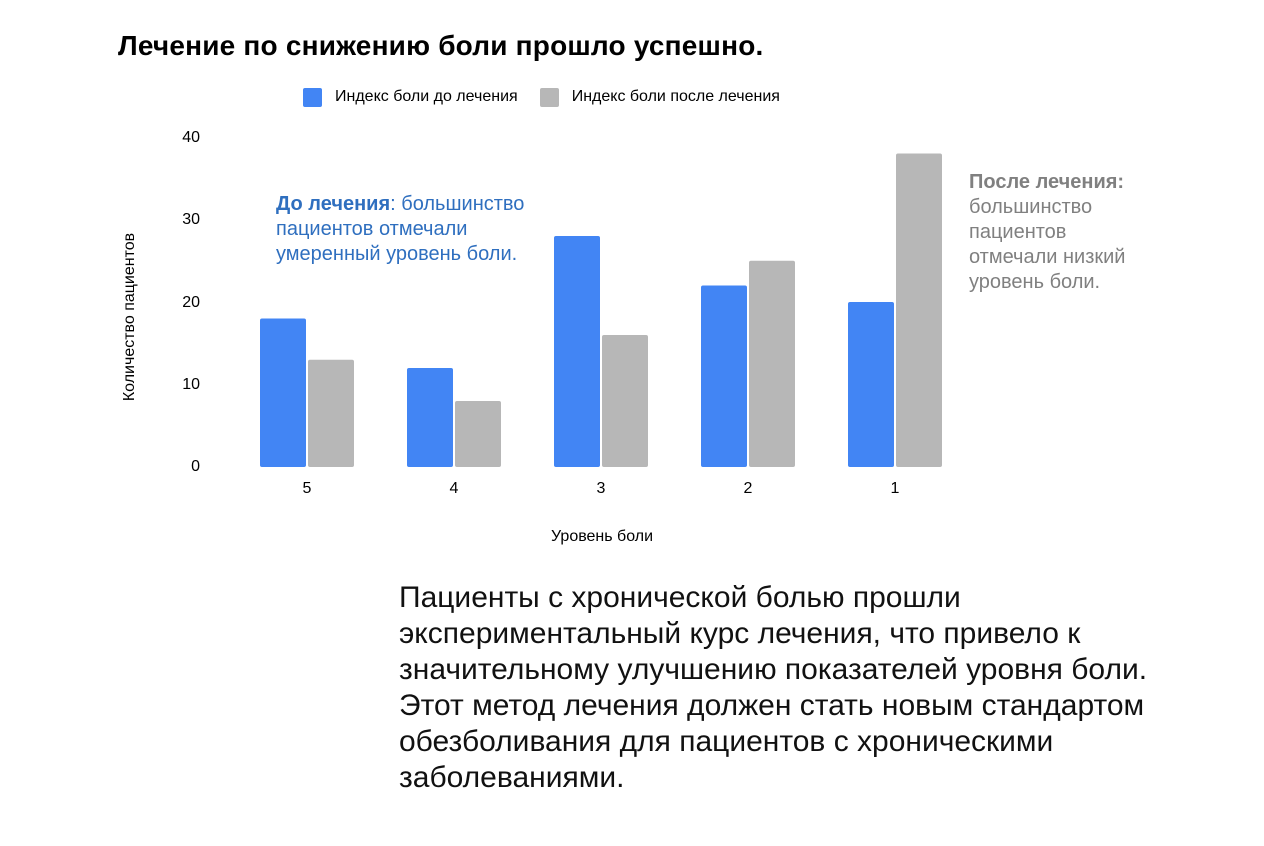  What do you see at coordinates (601, 488) in the screenshot?
I see `x-tick-label: 3` at bounding box center [601, 488].